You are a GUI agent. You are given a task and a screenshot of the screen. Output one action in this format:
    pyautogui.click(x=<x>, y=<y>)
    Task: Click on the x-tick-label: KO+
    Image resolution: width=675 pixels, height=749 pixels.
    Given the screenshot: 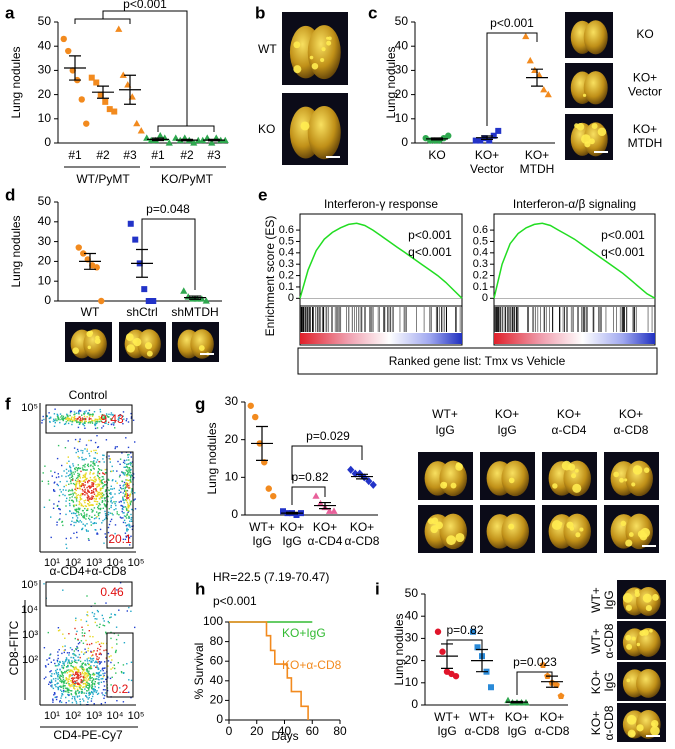 What is the action you would take?
    pyautogui.click(x=487, y=155)
    